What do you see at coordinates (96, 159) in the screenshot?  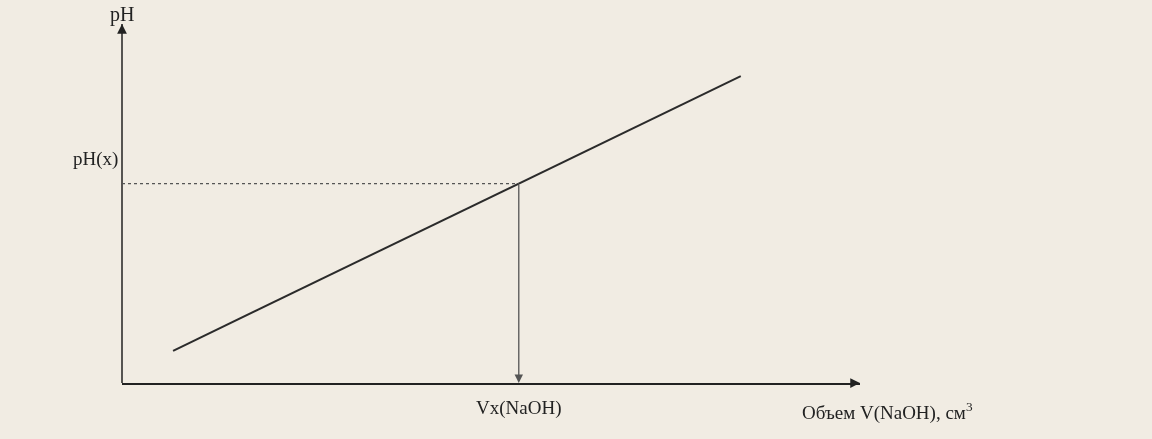 I see `ref-line-label: pH(x)` at bounding box center [96, 159].